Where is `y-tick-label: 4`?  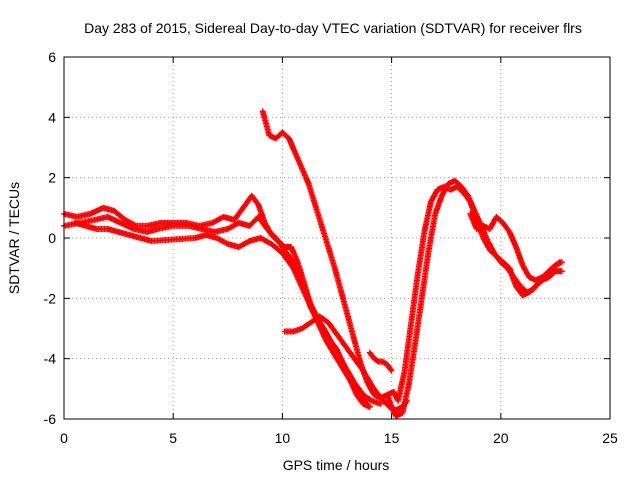 y-tick-label: 4 is located at coordinates (52, 117).